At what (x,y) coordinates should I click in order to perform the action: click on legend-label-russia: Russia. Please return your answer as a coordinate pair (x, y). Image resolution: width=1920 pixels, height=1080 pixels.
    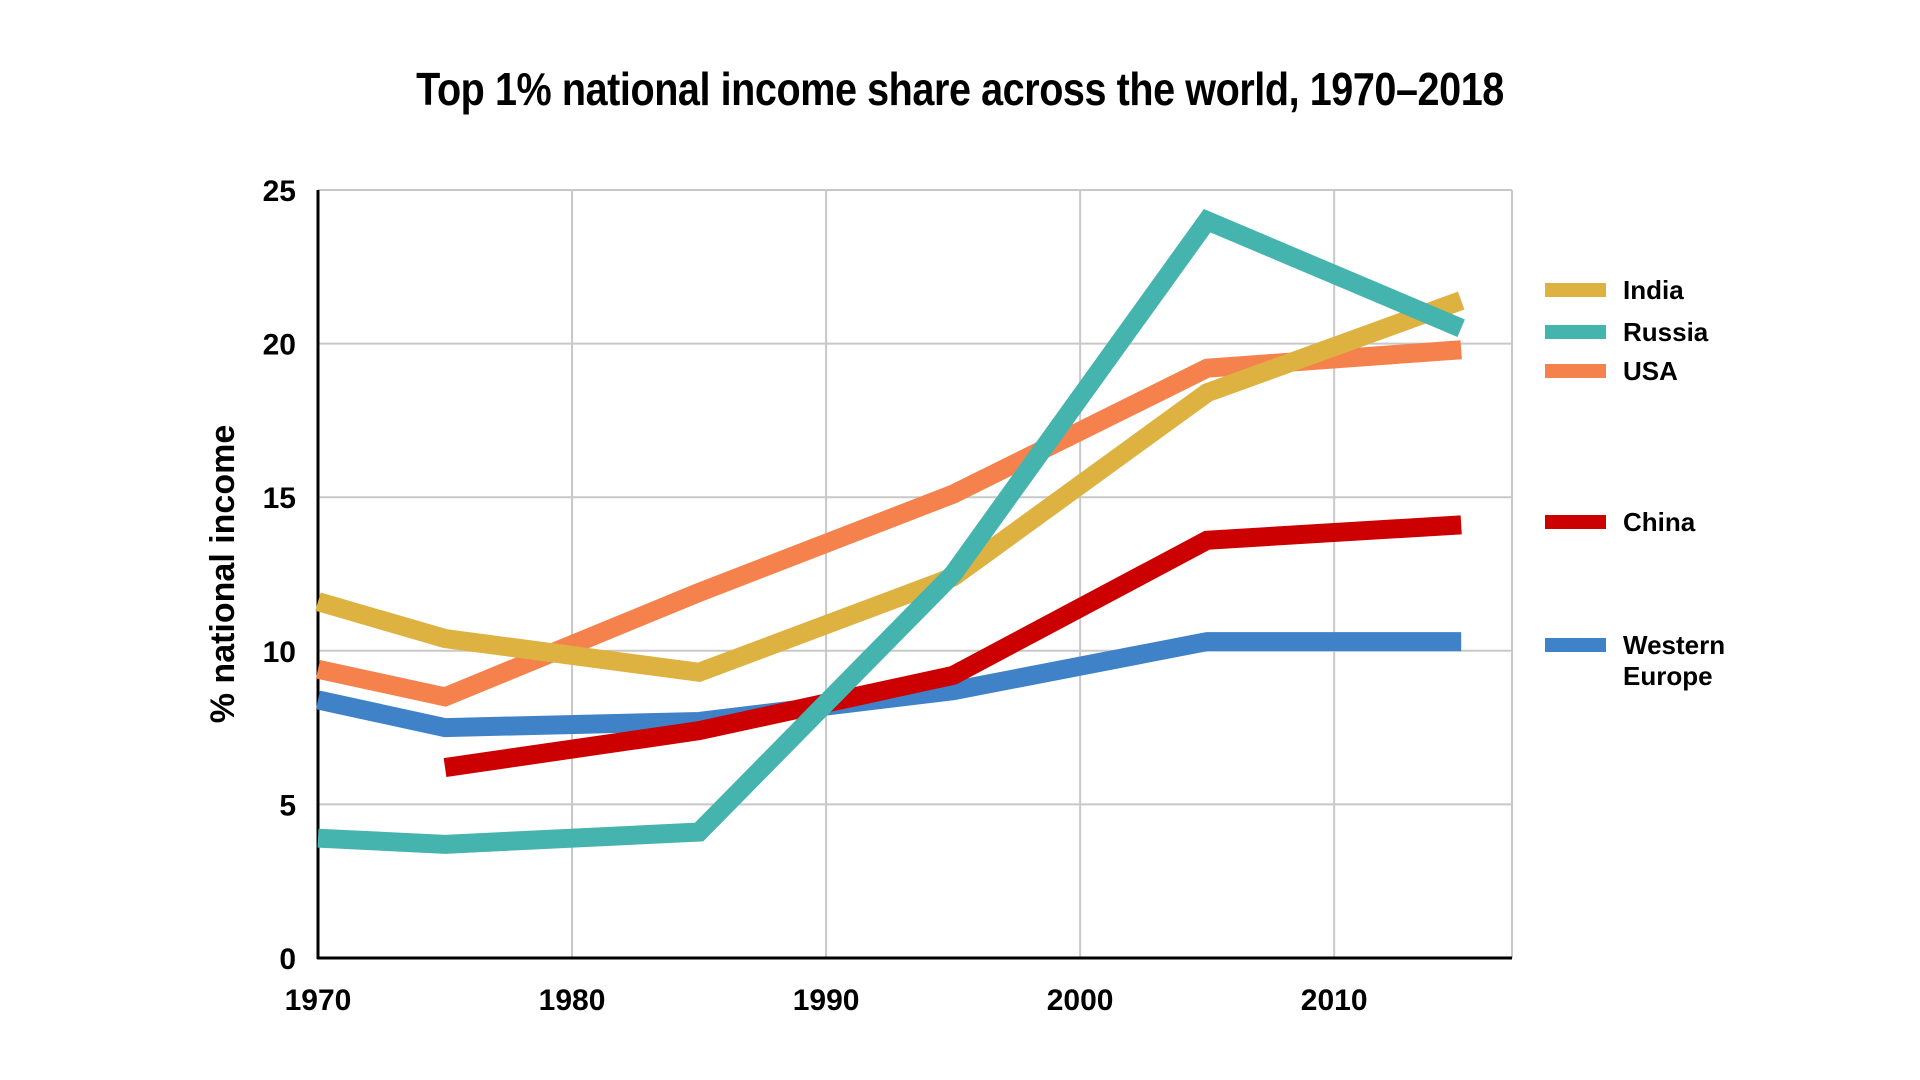
    Looking at the image, I should click on (1666, 332).